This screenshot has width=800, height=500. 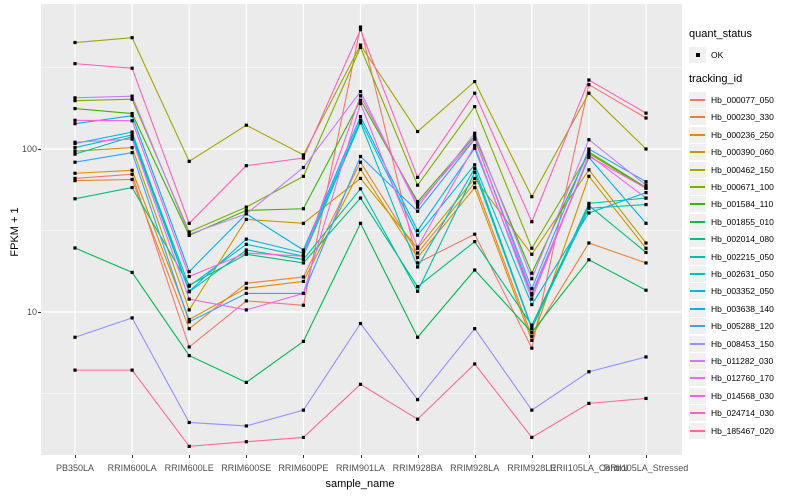 What do you see at coordinates (75, 468) in the screenshot?
I see `x-tick-label: PB350LA` at bounding box center [75, 468].